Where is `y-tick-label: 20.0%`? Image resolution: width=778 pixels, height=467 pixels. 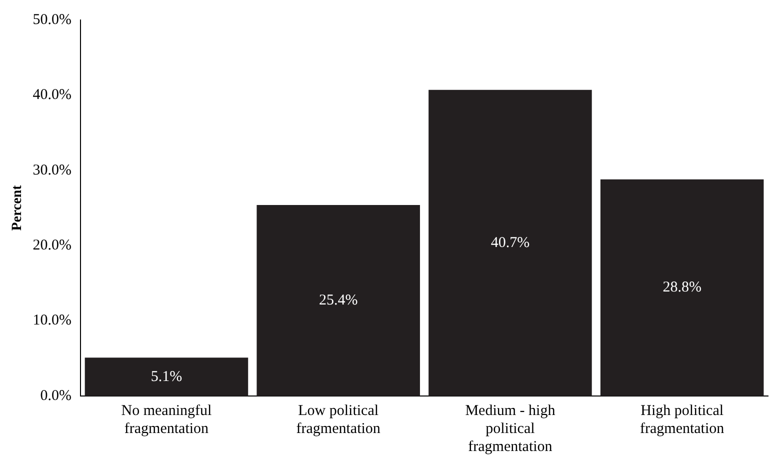 y-tick-label: 20.0% is located at coordinates (52, 246).